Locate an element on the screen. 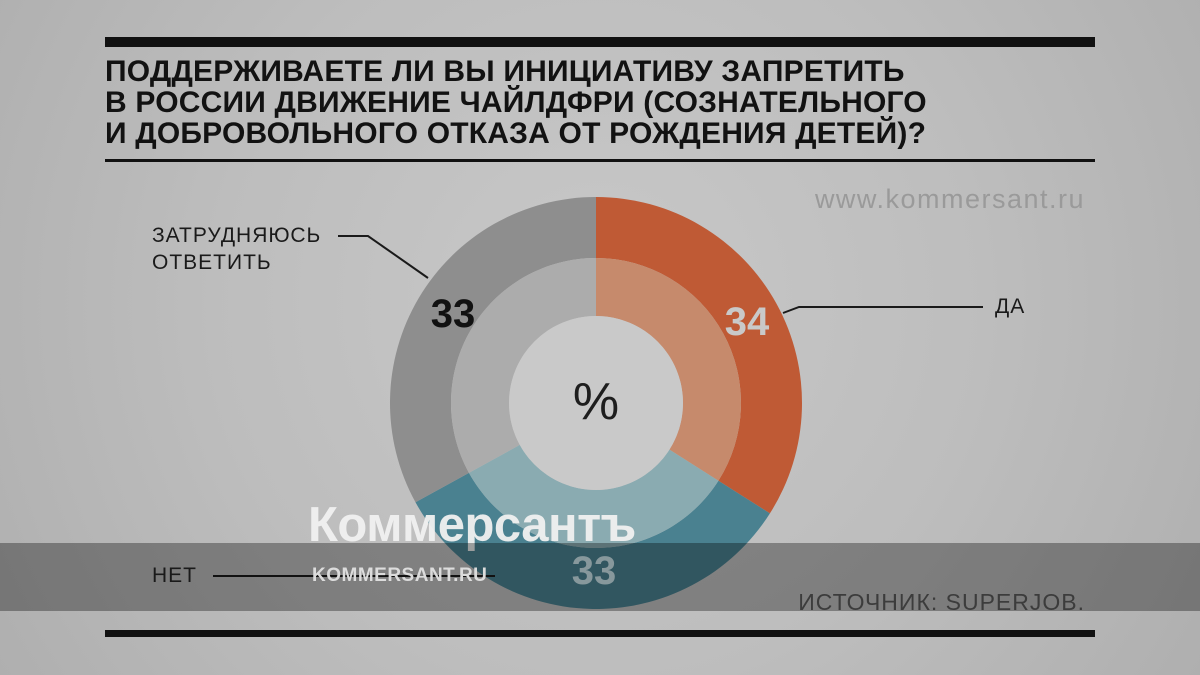 Image resolution: width=1200 pixels, height=675 pixels. donut-center-unit-label: % is located at coordinates (596, 402).